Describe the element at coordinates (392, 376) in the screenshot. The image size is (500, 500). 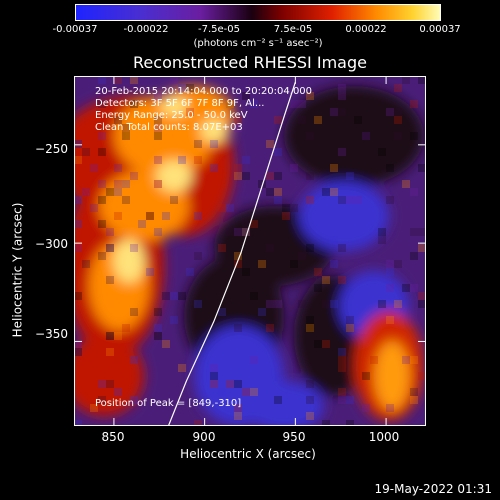
I see `heatmap-orange-region` at that location.